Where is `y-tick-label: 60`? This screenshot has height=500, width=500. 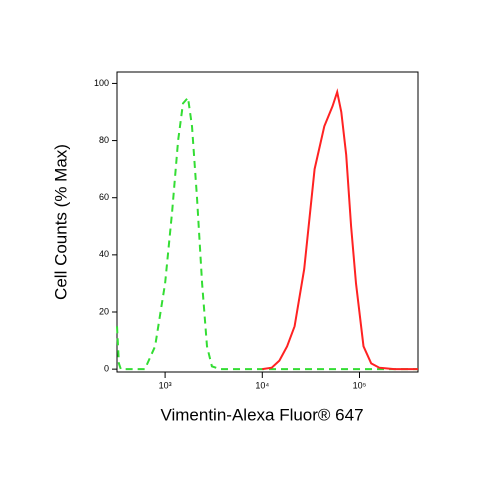
y-tick-label: 60 is located at coordinates (104, 197).